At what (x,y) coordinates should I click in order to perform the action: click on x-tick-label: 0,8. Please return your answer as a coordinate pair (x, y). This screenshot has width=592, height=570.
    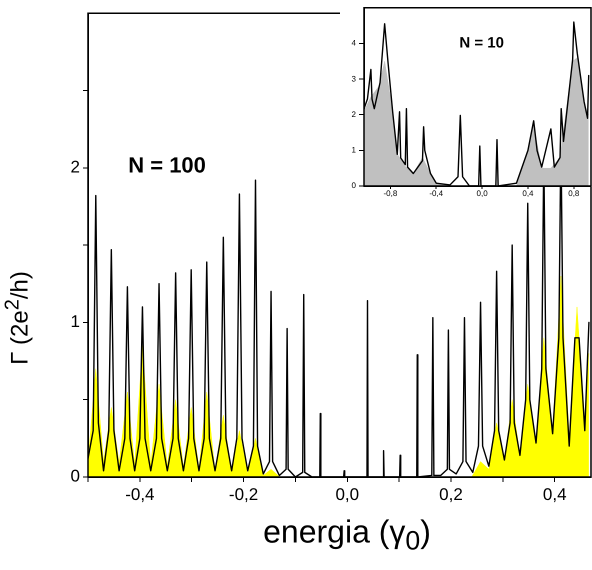
    Looking at the image, I should click on (574, 193).